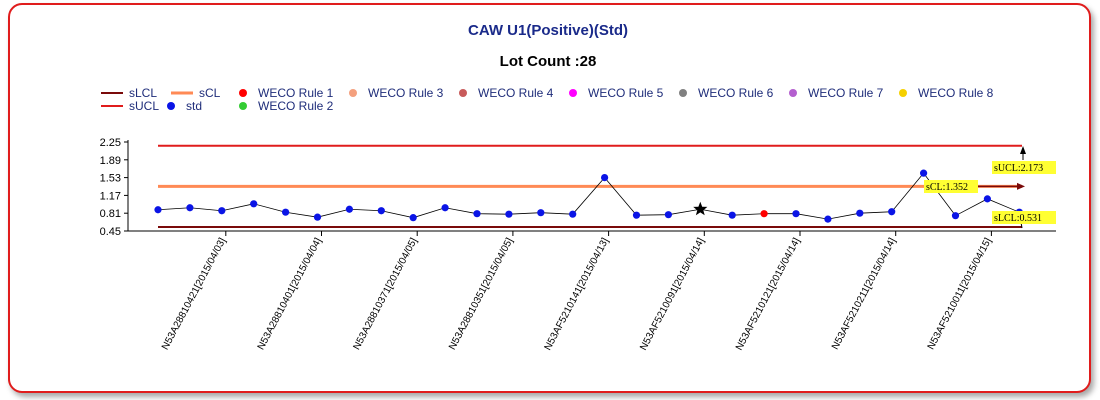 The width and height of the screenshot is (1100, 400). Describe the element at coordinates (290, 294) in the screenshot. I see `x-tick-label: N53A28810401[2015/04/04]` at that location.